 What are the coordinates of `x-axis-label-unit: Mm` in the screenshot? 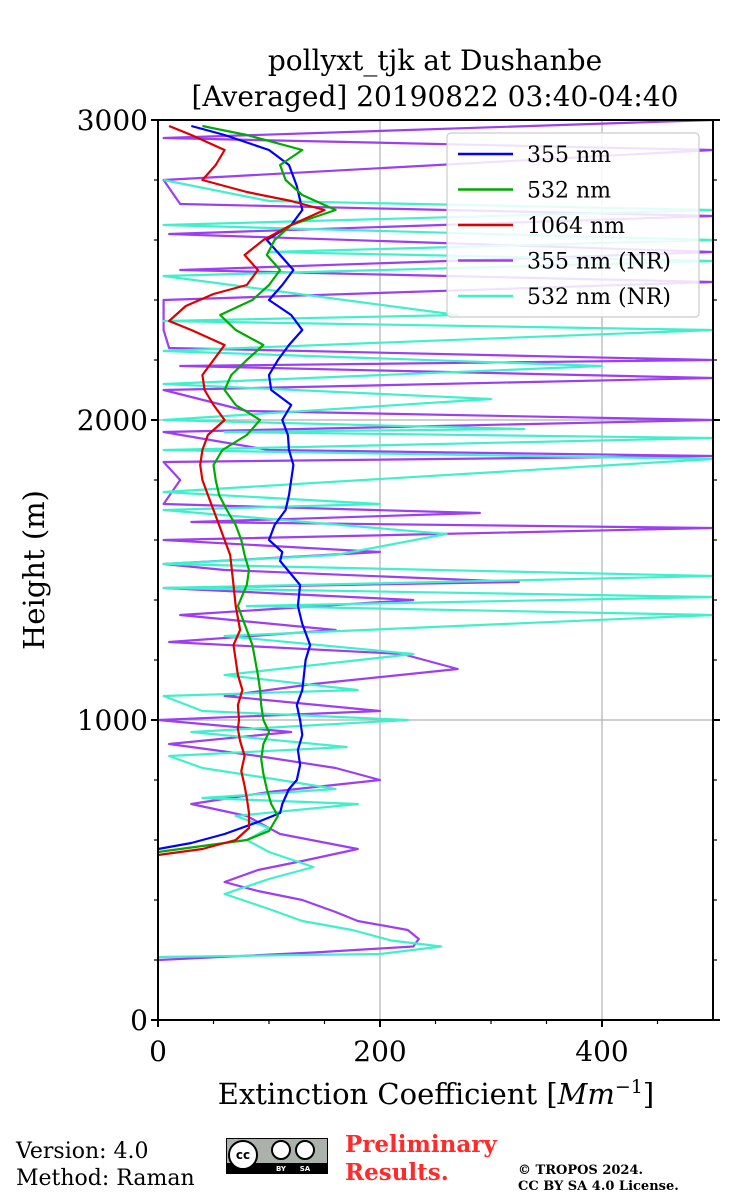 It's located at (586, 1094).